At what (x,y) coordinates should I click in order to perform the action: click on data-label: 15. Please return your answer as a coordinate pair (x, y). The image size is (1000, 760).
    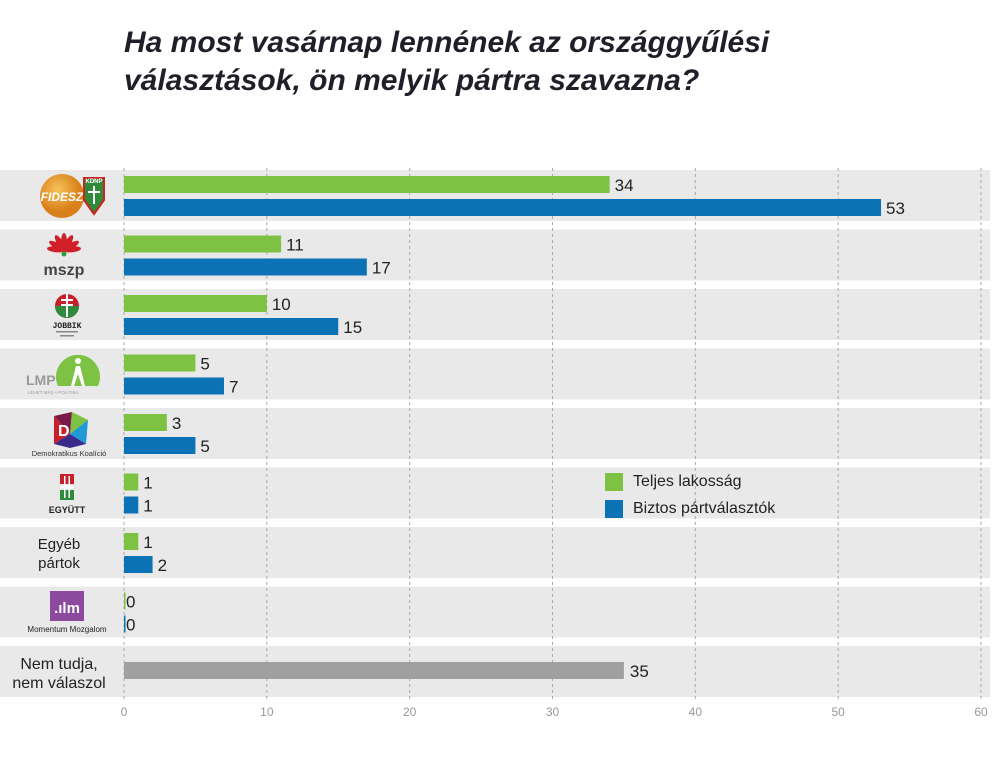
    Looking at the image, I should click on (352, 327).